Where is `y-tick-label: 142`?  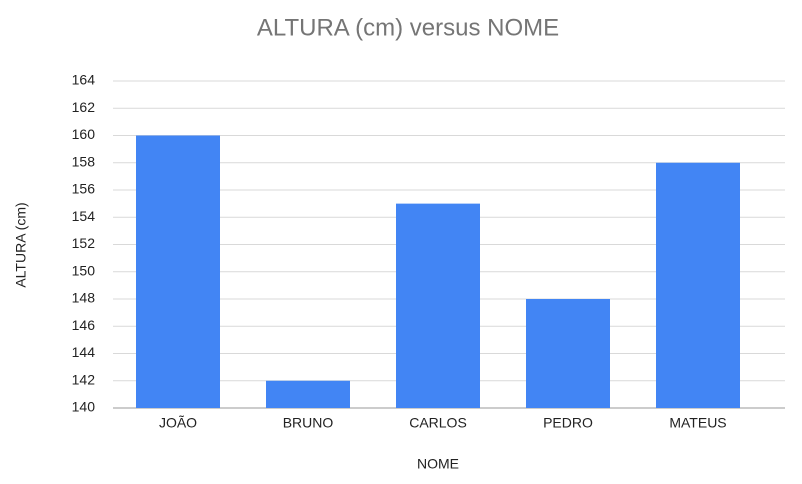 y-tick-label: 142 is located at coordinates (84, 379).